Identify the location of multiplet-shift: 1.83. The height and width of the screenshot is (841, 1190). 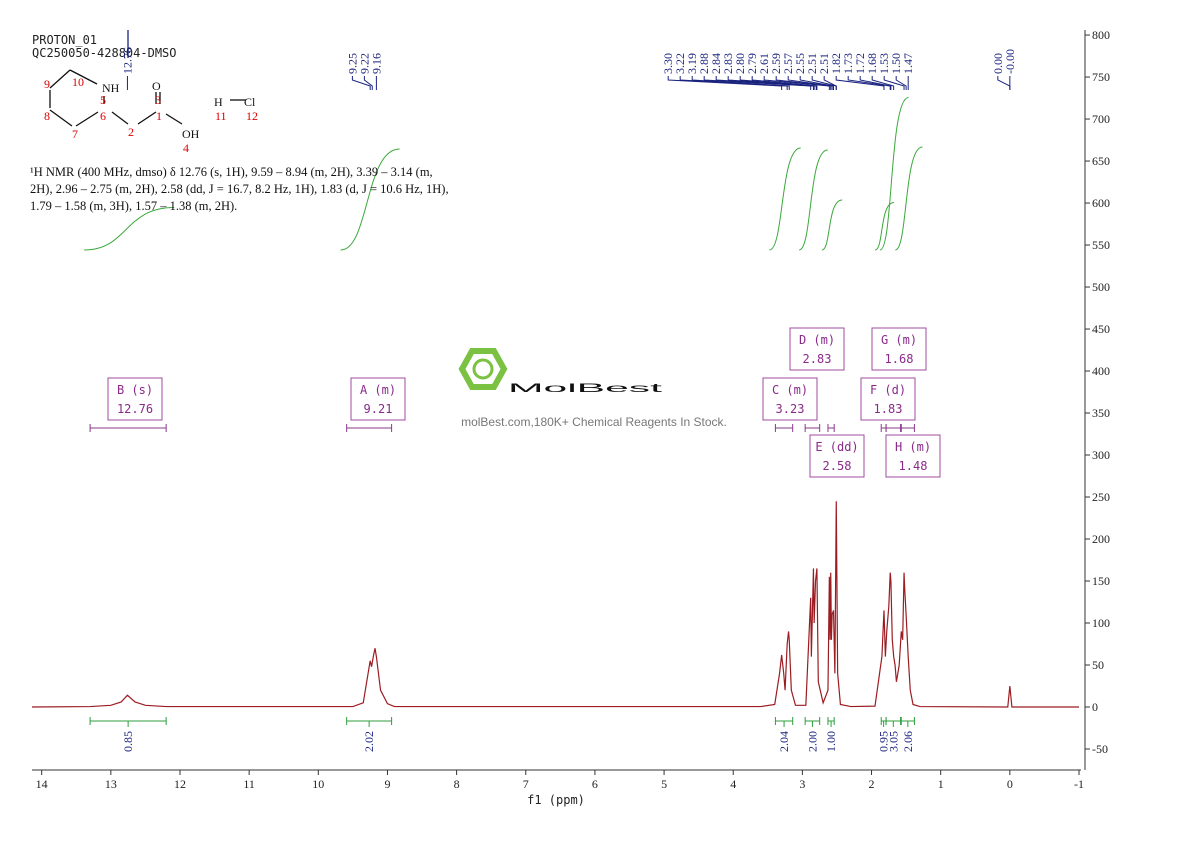
(888, 409).